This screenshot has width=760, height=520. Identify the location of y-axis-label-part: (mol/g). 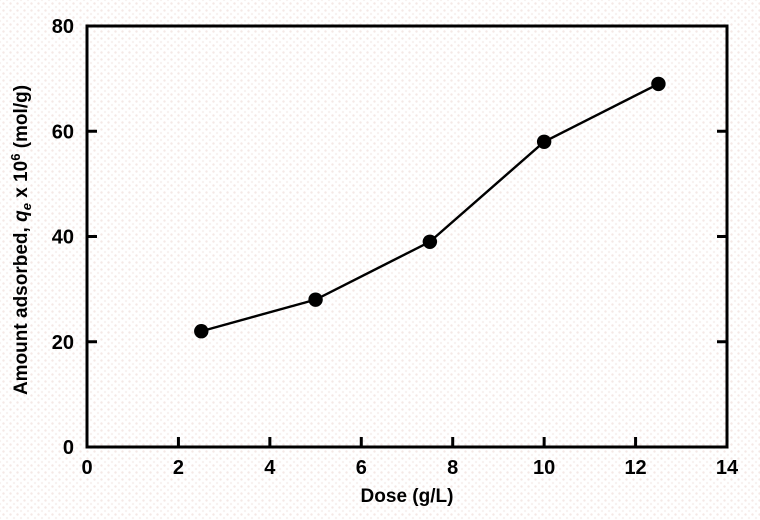
(21, 119).